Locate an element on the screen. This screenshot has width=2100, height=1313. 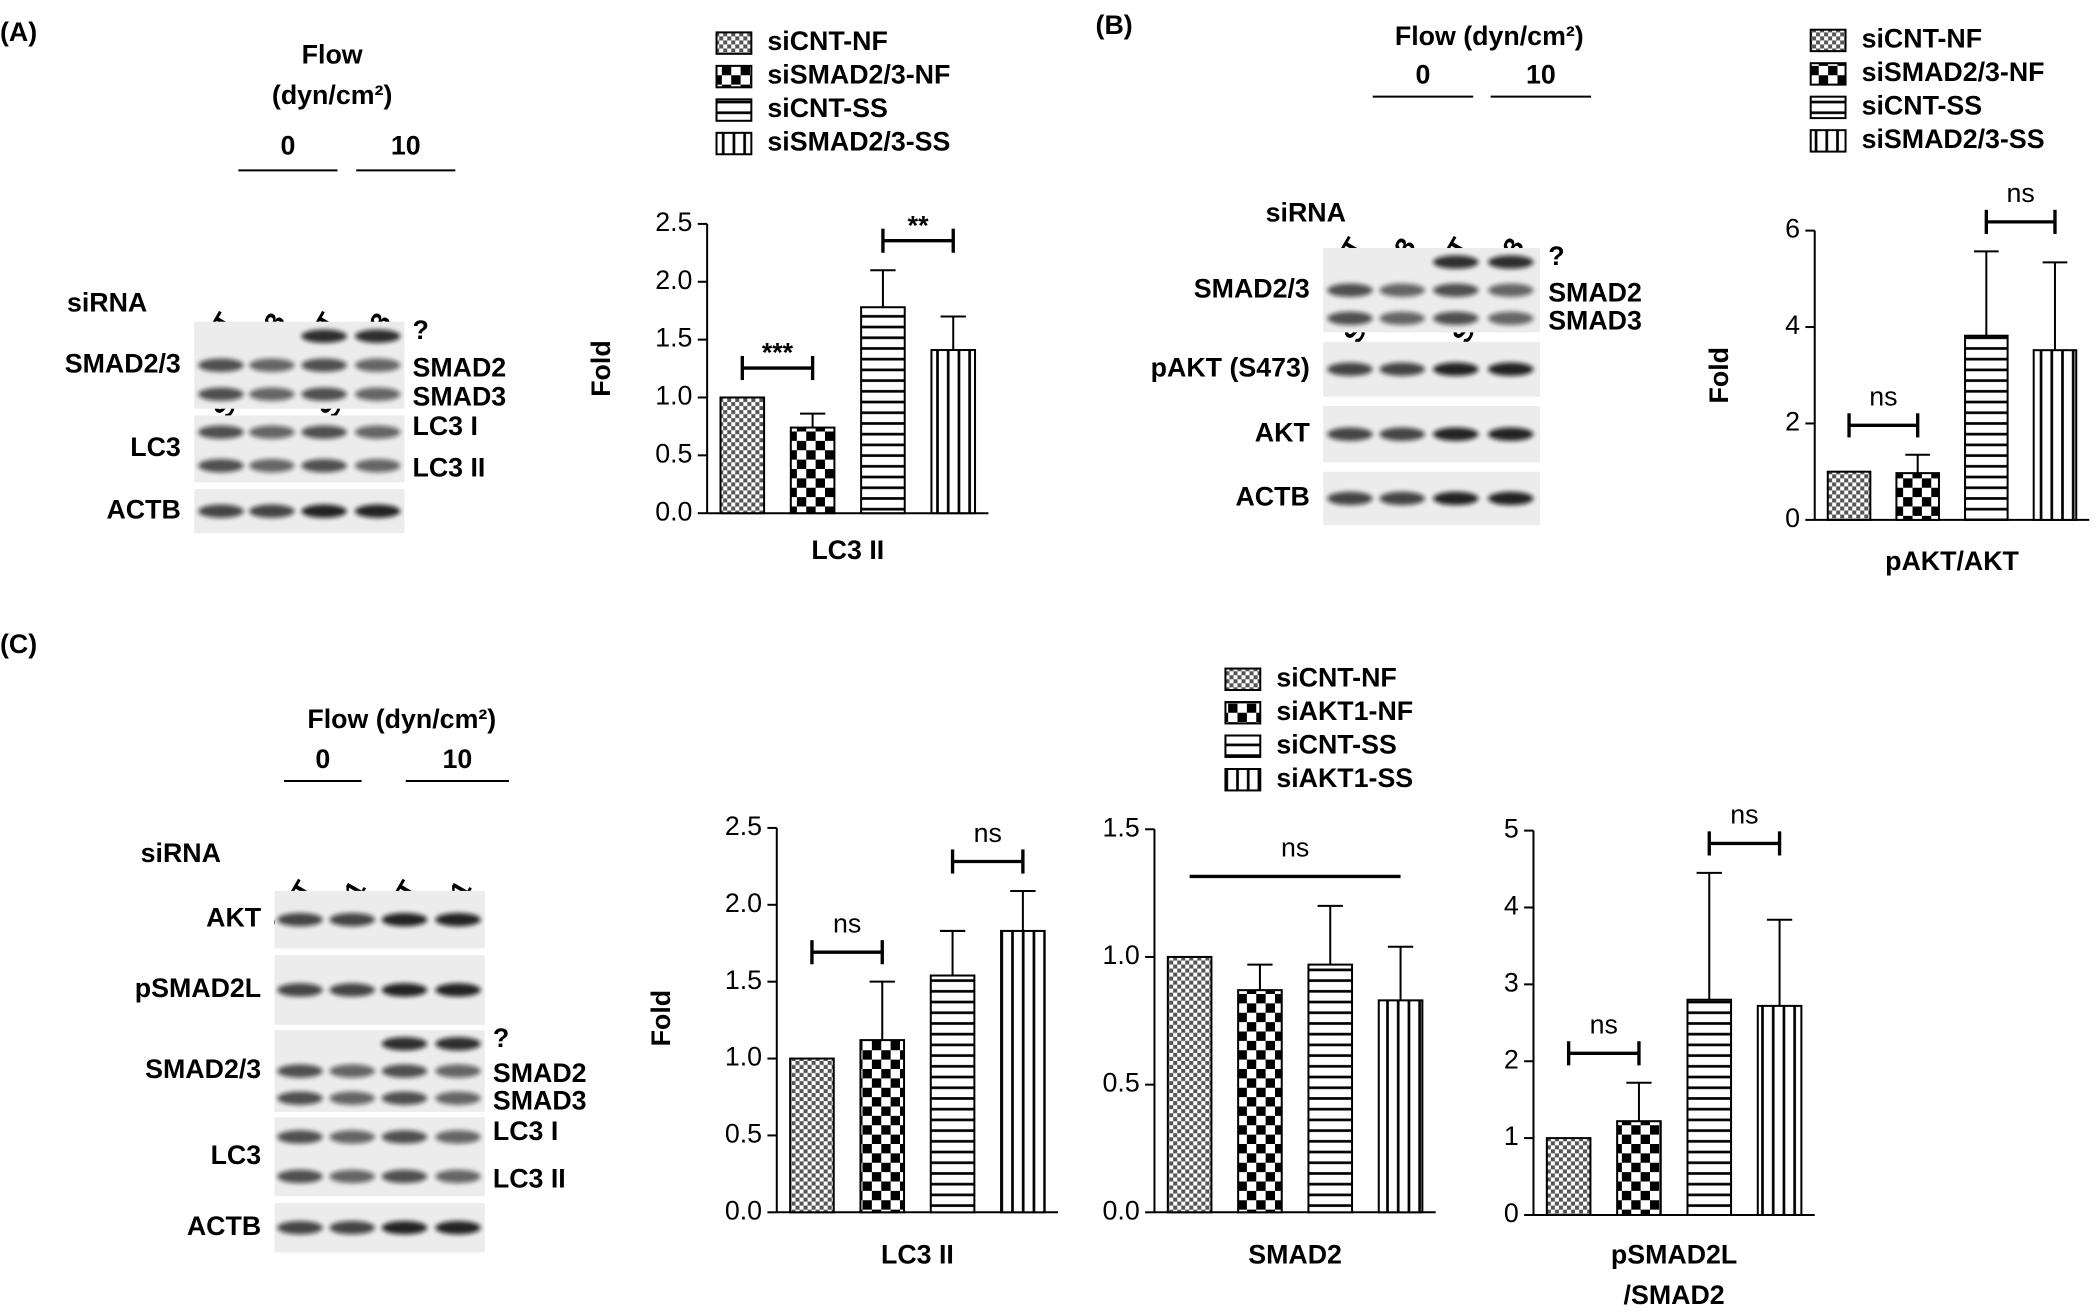
row-label: SMAD2/3 is located at coordinates (1252, 288).